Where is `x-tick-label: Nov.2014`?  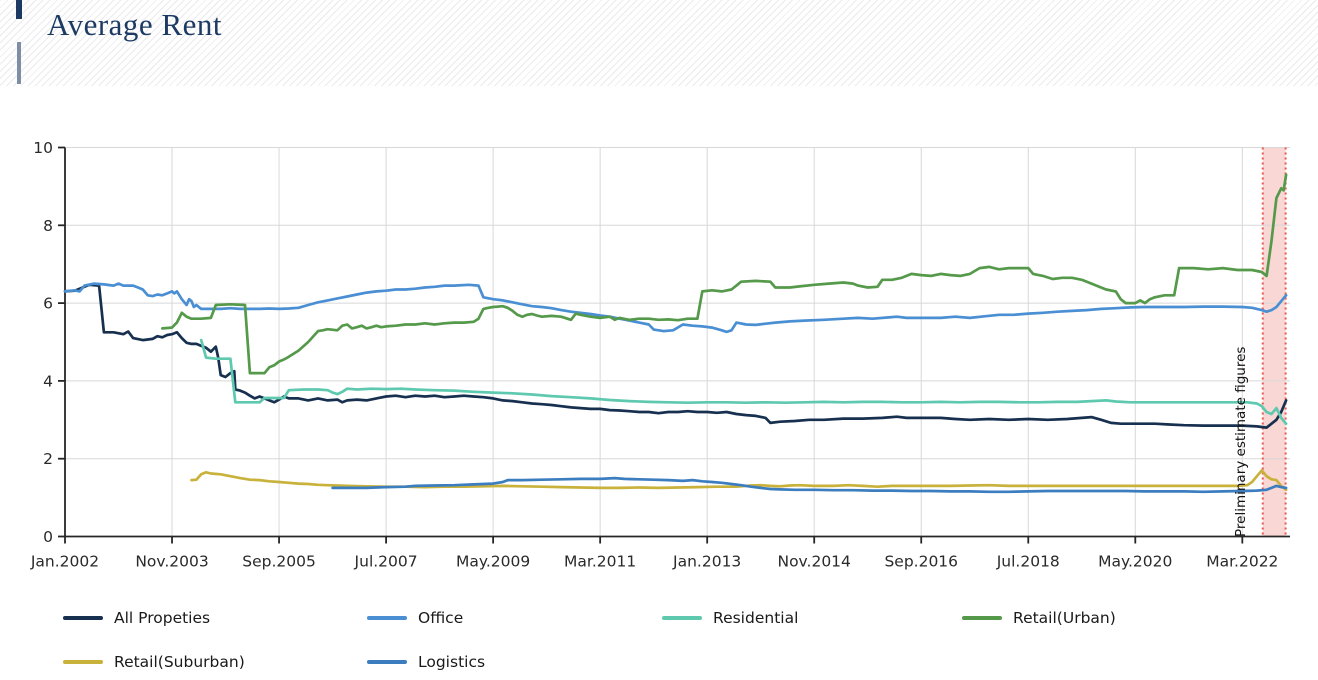 x-tick-label: Nov.2014 is located at coordinates (813, 562).